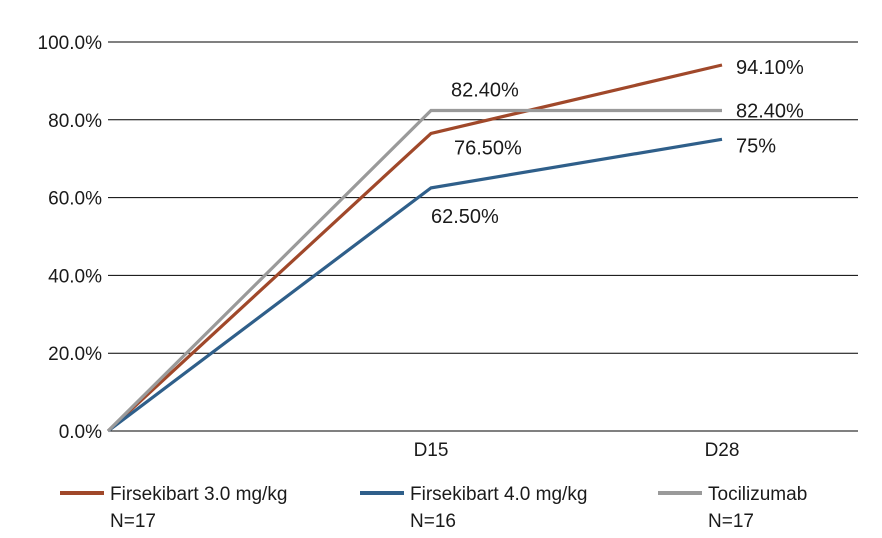  Describe the element at coordinates (617, 142) in the screenshot. I see `data-labels: 76.50% 94.10% 62.50% 75% 82.40% 82.40%` at that location.